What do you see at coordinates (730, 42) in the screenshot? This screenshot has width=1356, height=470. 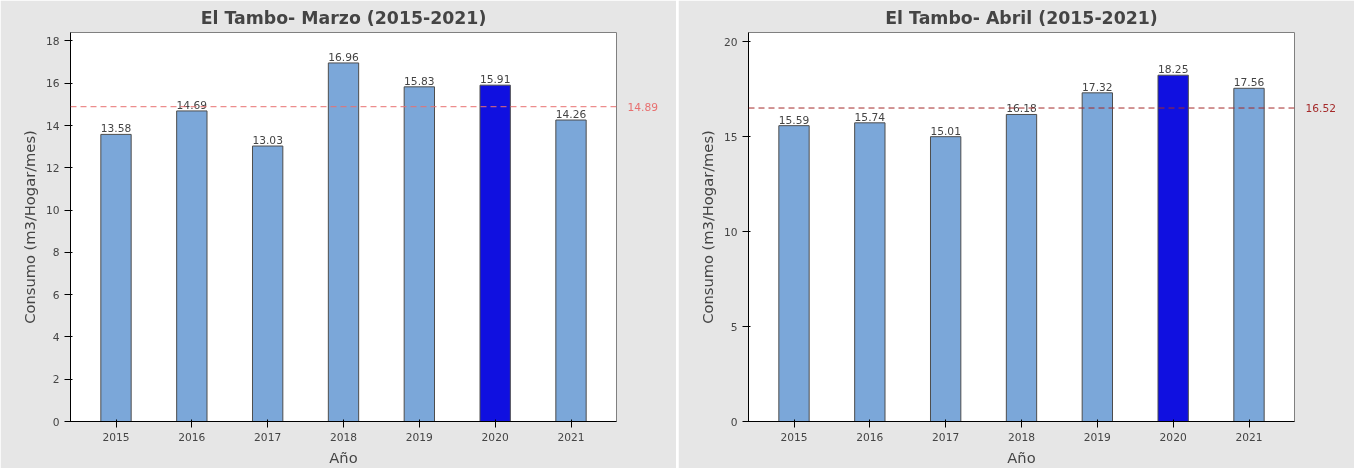 I see `y-tick-label: 20` at bounding box center [730, 42].